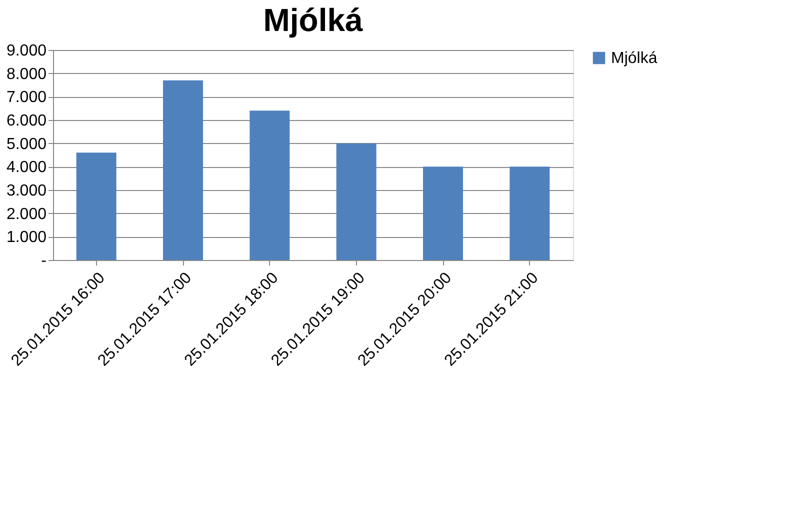 The width and height of the screenshot is (800, 506). I want to click on chart-title: Mjólká, so click(313, 20).